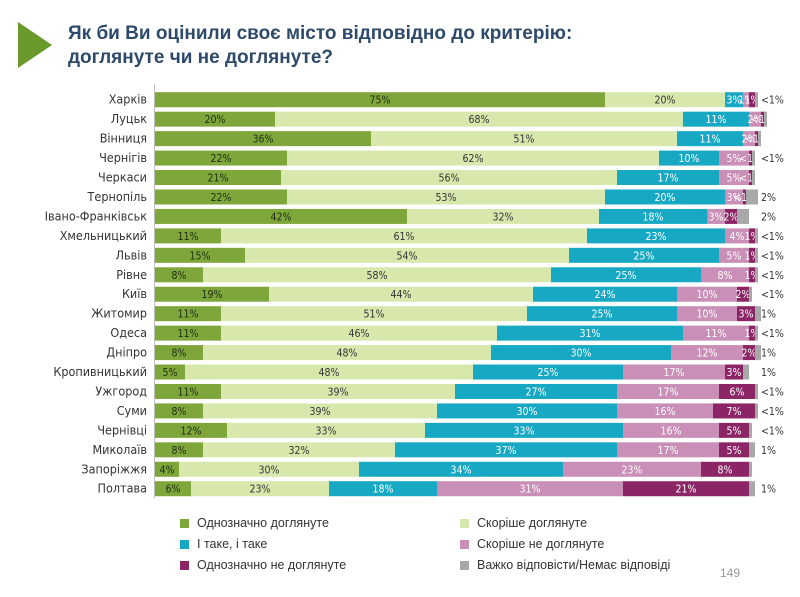 Image resolution: width=800 pixels, height=597 pixels. I want to click on legend-item: Скоріше не доглянуте, so click(532, 544).